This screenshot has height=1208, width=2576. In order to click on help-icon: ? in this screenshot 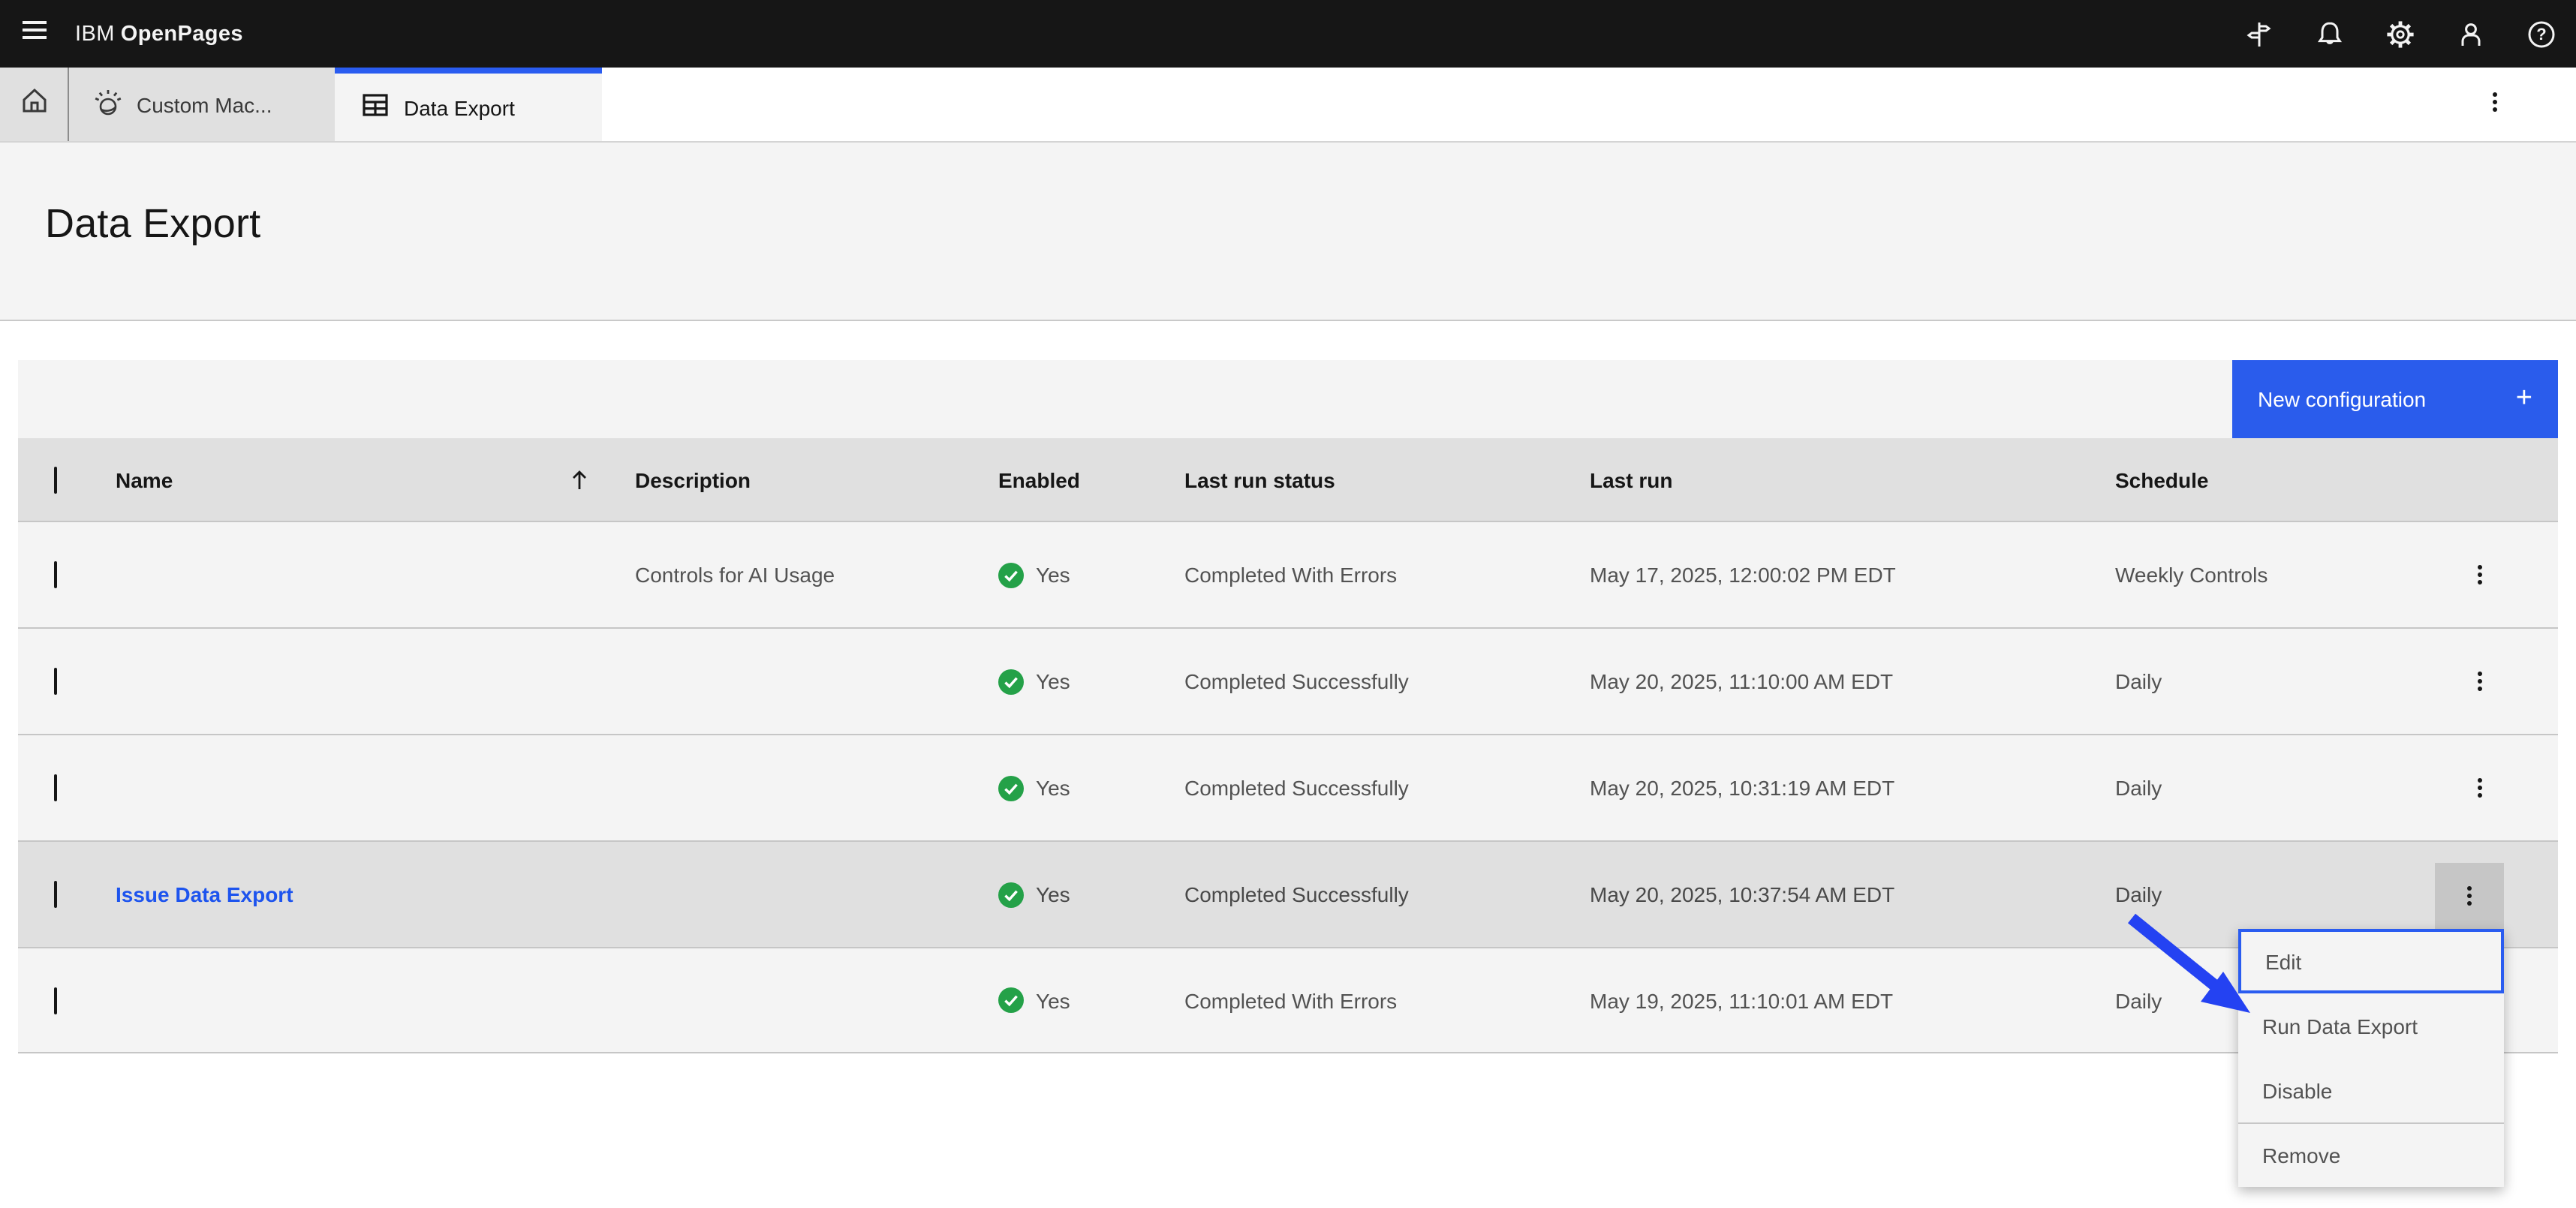, I will do `click(2541, 34)`.